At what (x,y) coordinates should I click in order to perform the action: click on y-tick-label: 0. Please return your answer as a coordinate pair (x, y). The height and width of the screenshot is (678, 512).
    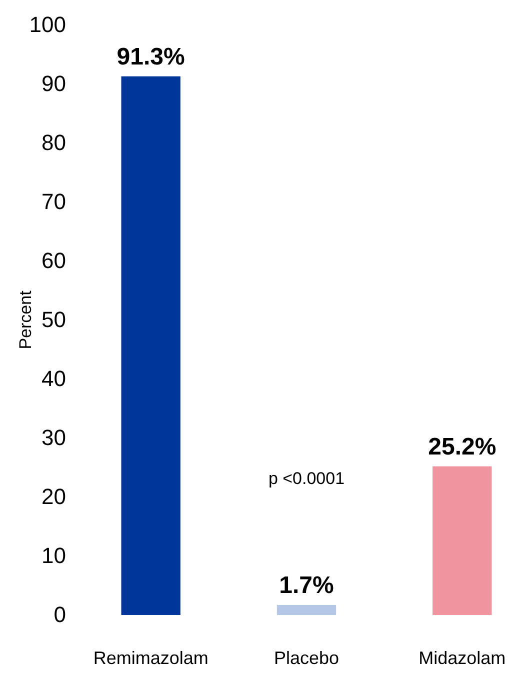
    Looking at the image, I should click on (60, 615).